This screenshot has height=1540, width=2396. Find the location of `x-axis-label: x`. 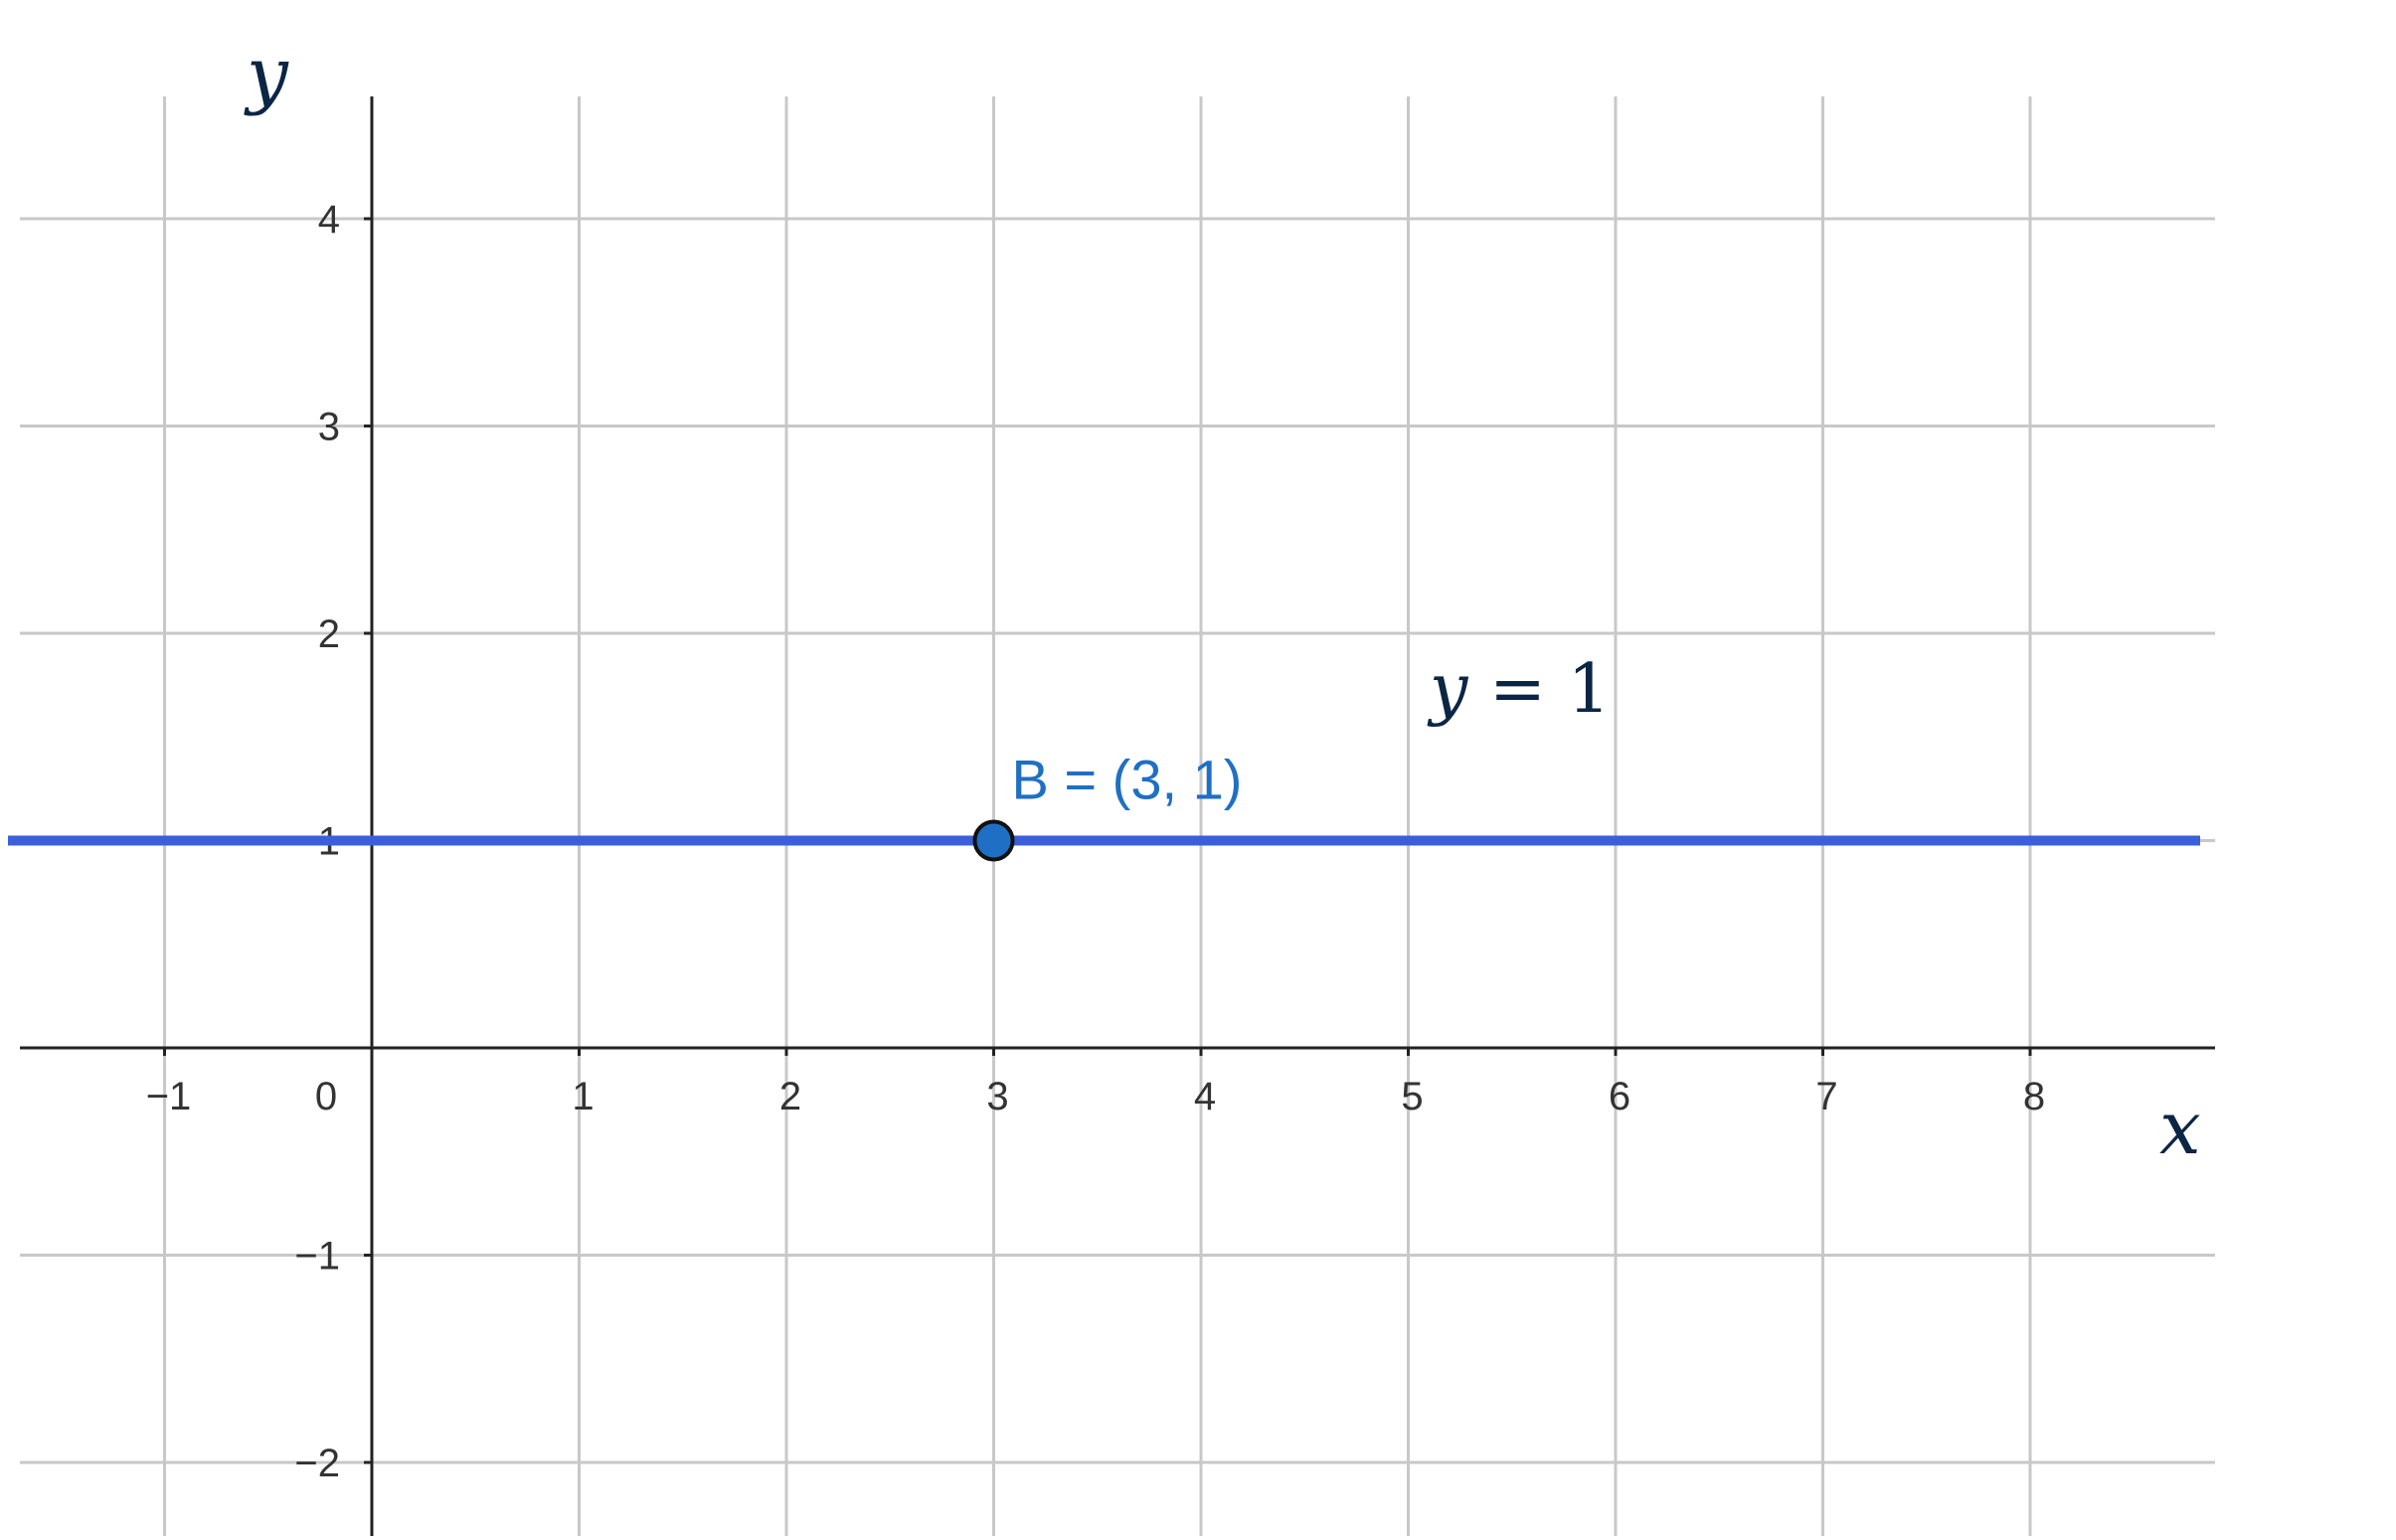

x-axis-label: x is located at coordinates (2180, 1128).